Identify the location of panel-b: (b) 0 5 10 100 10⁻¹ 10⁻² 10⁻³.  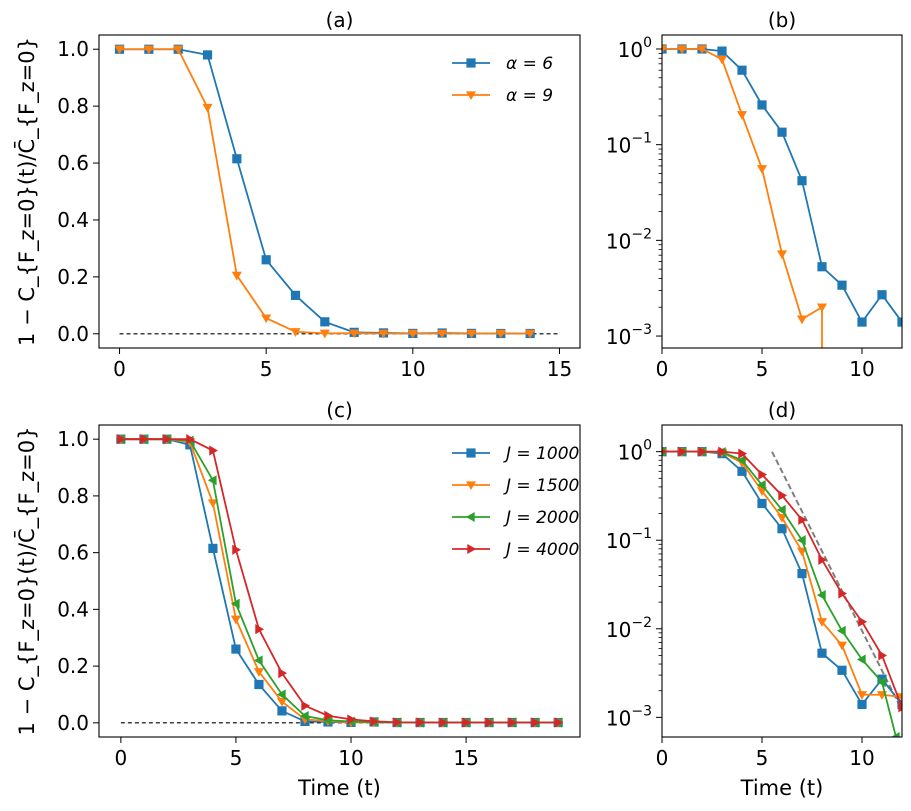
(754, 194).